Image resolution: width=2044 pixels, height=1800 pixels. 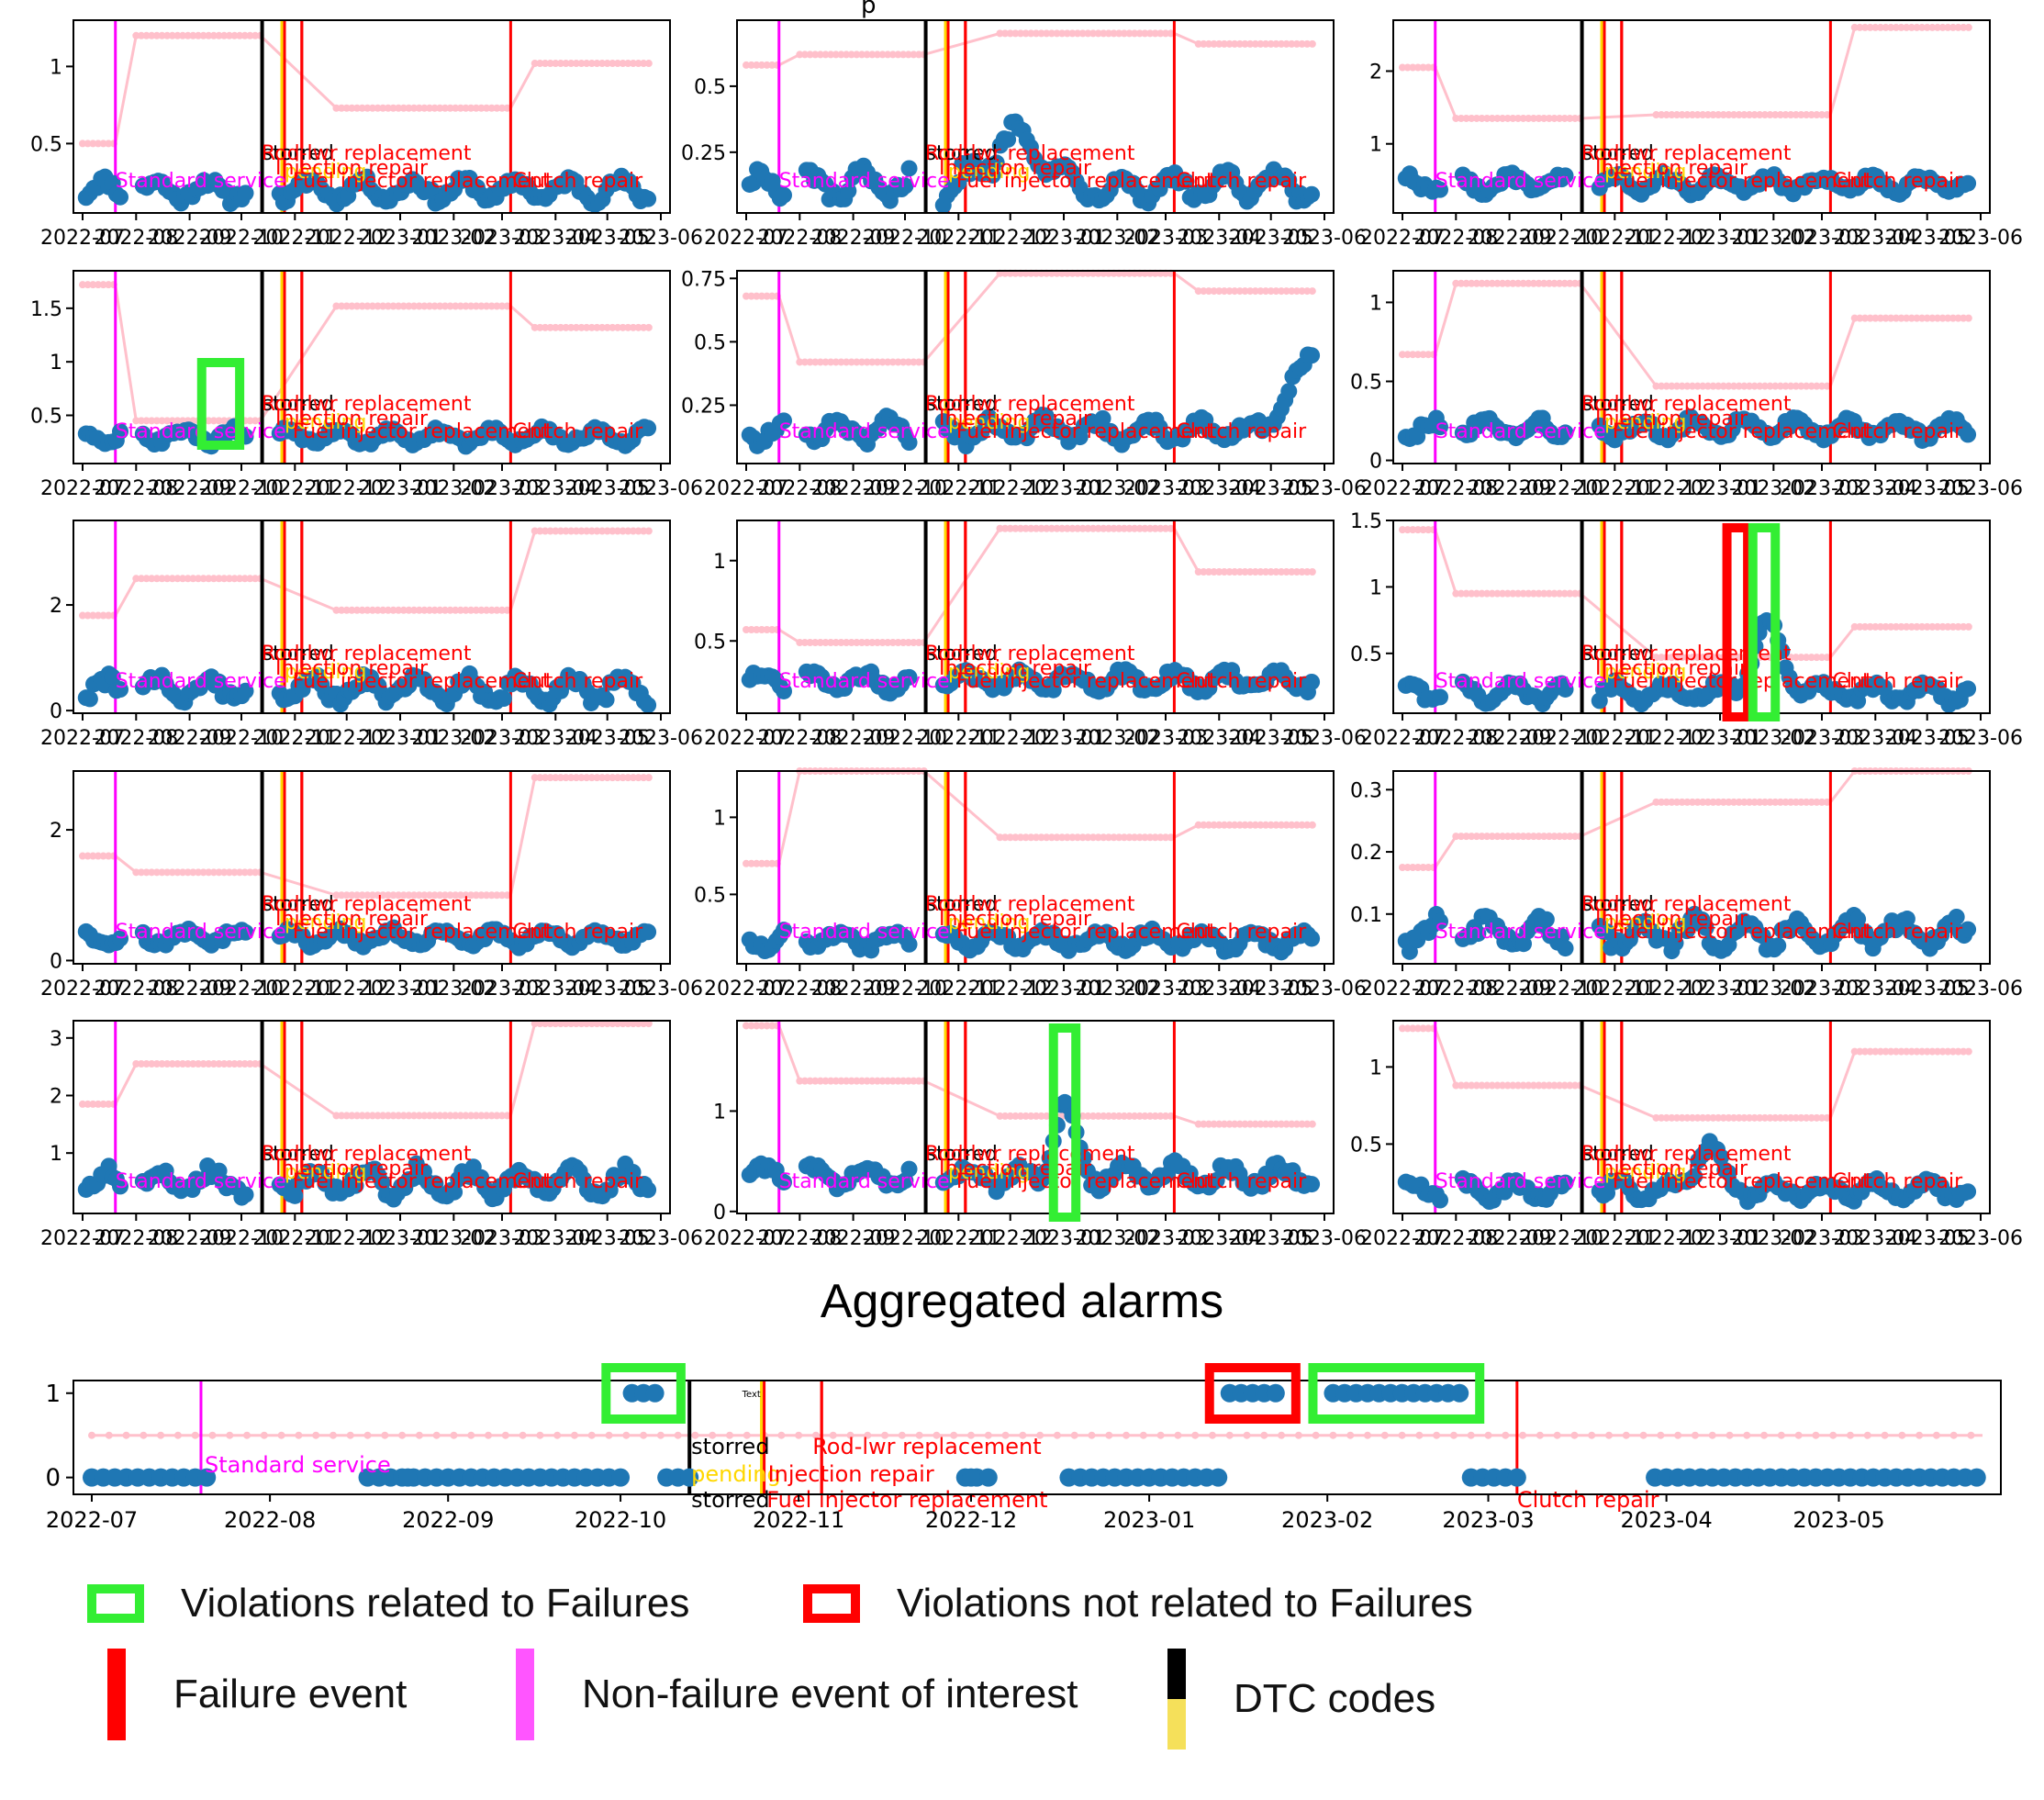 What do you see at coordinates (703, 279) in the screenshot?
I see `y-tick-label: 0.75` at bounding box center [703, 279].